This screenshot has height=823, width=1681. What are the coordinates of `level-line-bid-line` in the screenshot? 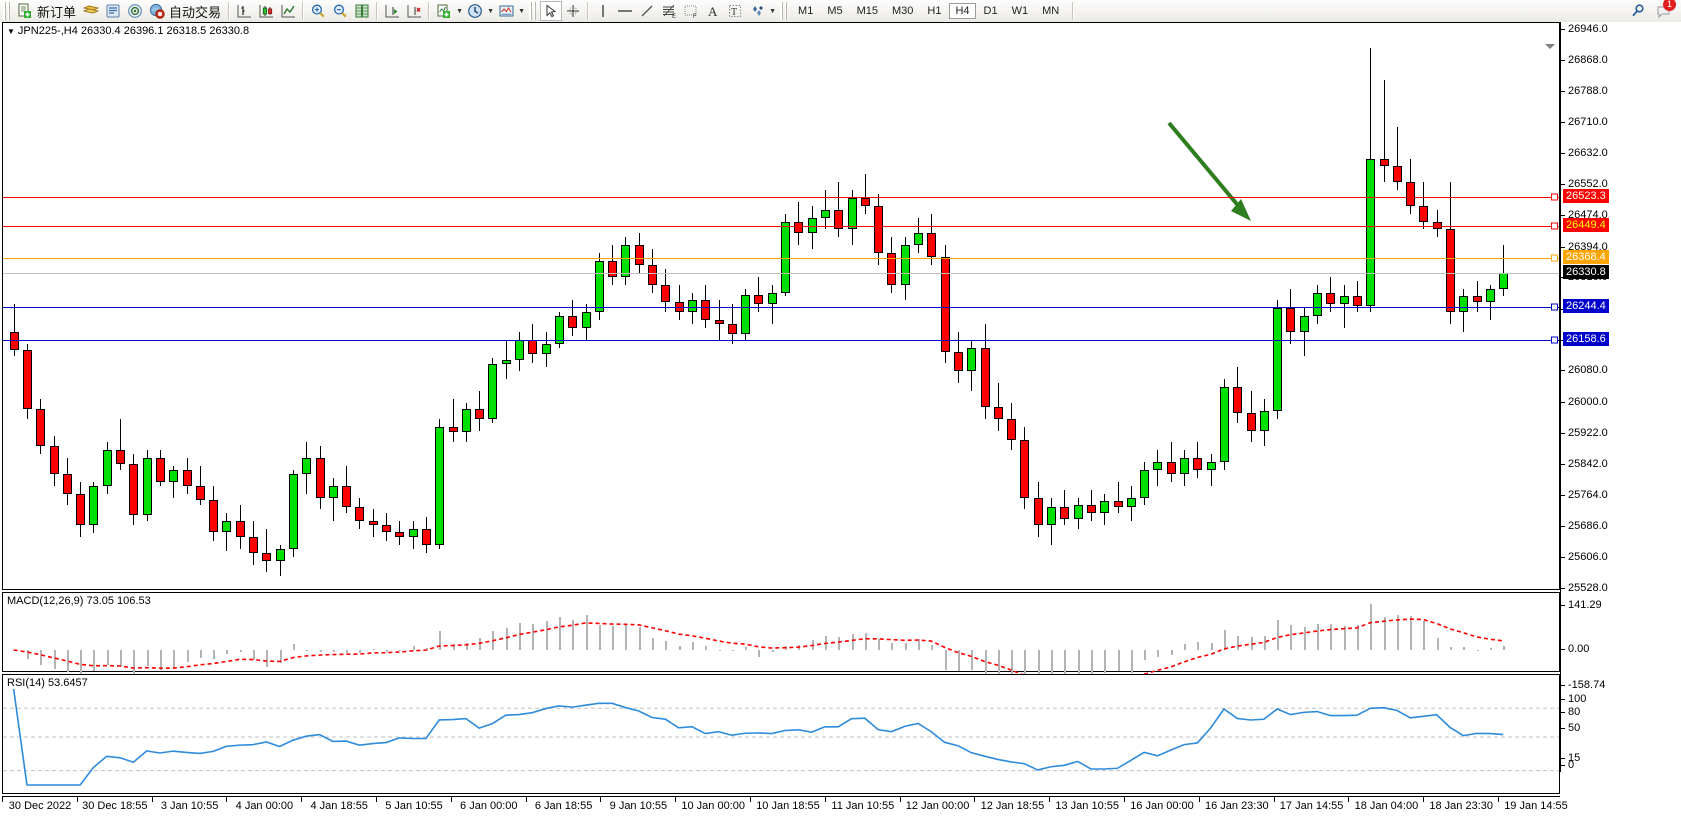 It's located at (781, 258).